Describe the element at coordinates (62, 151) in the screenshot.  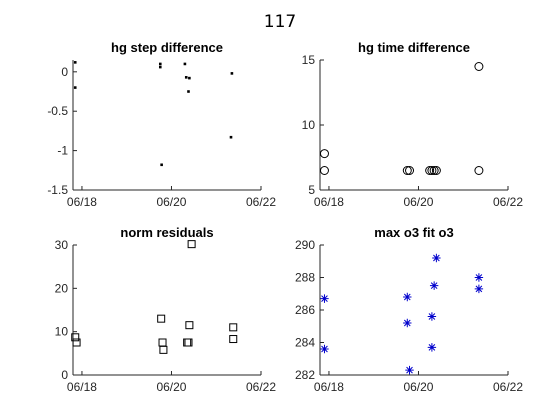
I see `y-tick-label: -1` at that location.